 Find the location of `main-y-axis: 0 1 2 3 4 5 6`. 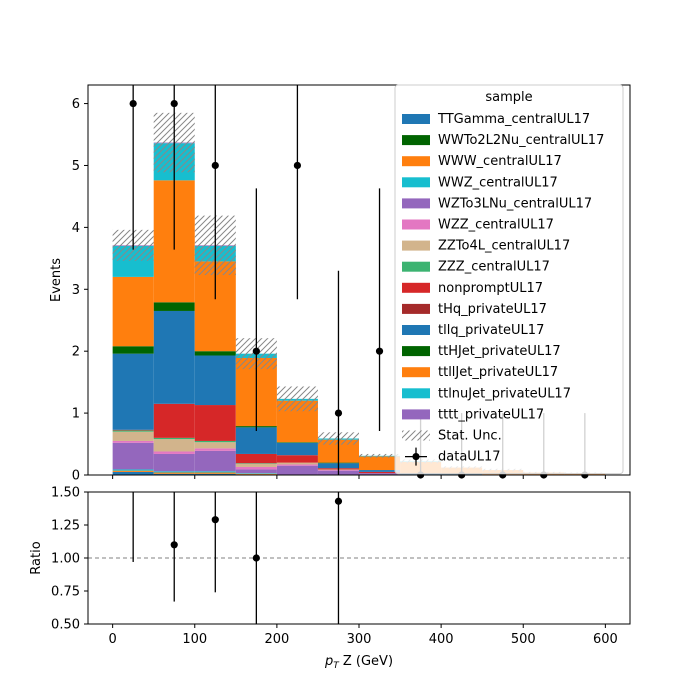

main-y-axis: 0 1 2 3 4 5 6 is located at coordinates (80, 290).